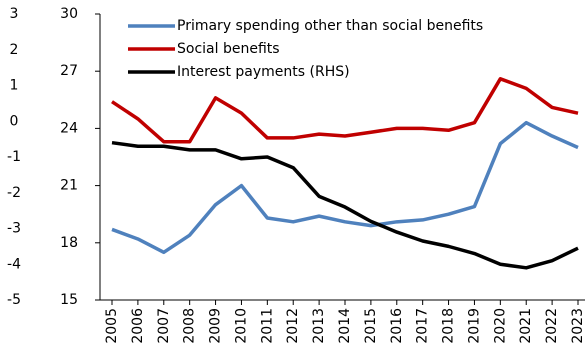  What do you see at coordinates (14, 121) in the screenshot?
I see `y2-tick-label: 0` at bounding box center [14, 121].